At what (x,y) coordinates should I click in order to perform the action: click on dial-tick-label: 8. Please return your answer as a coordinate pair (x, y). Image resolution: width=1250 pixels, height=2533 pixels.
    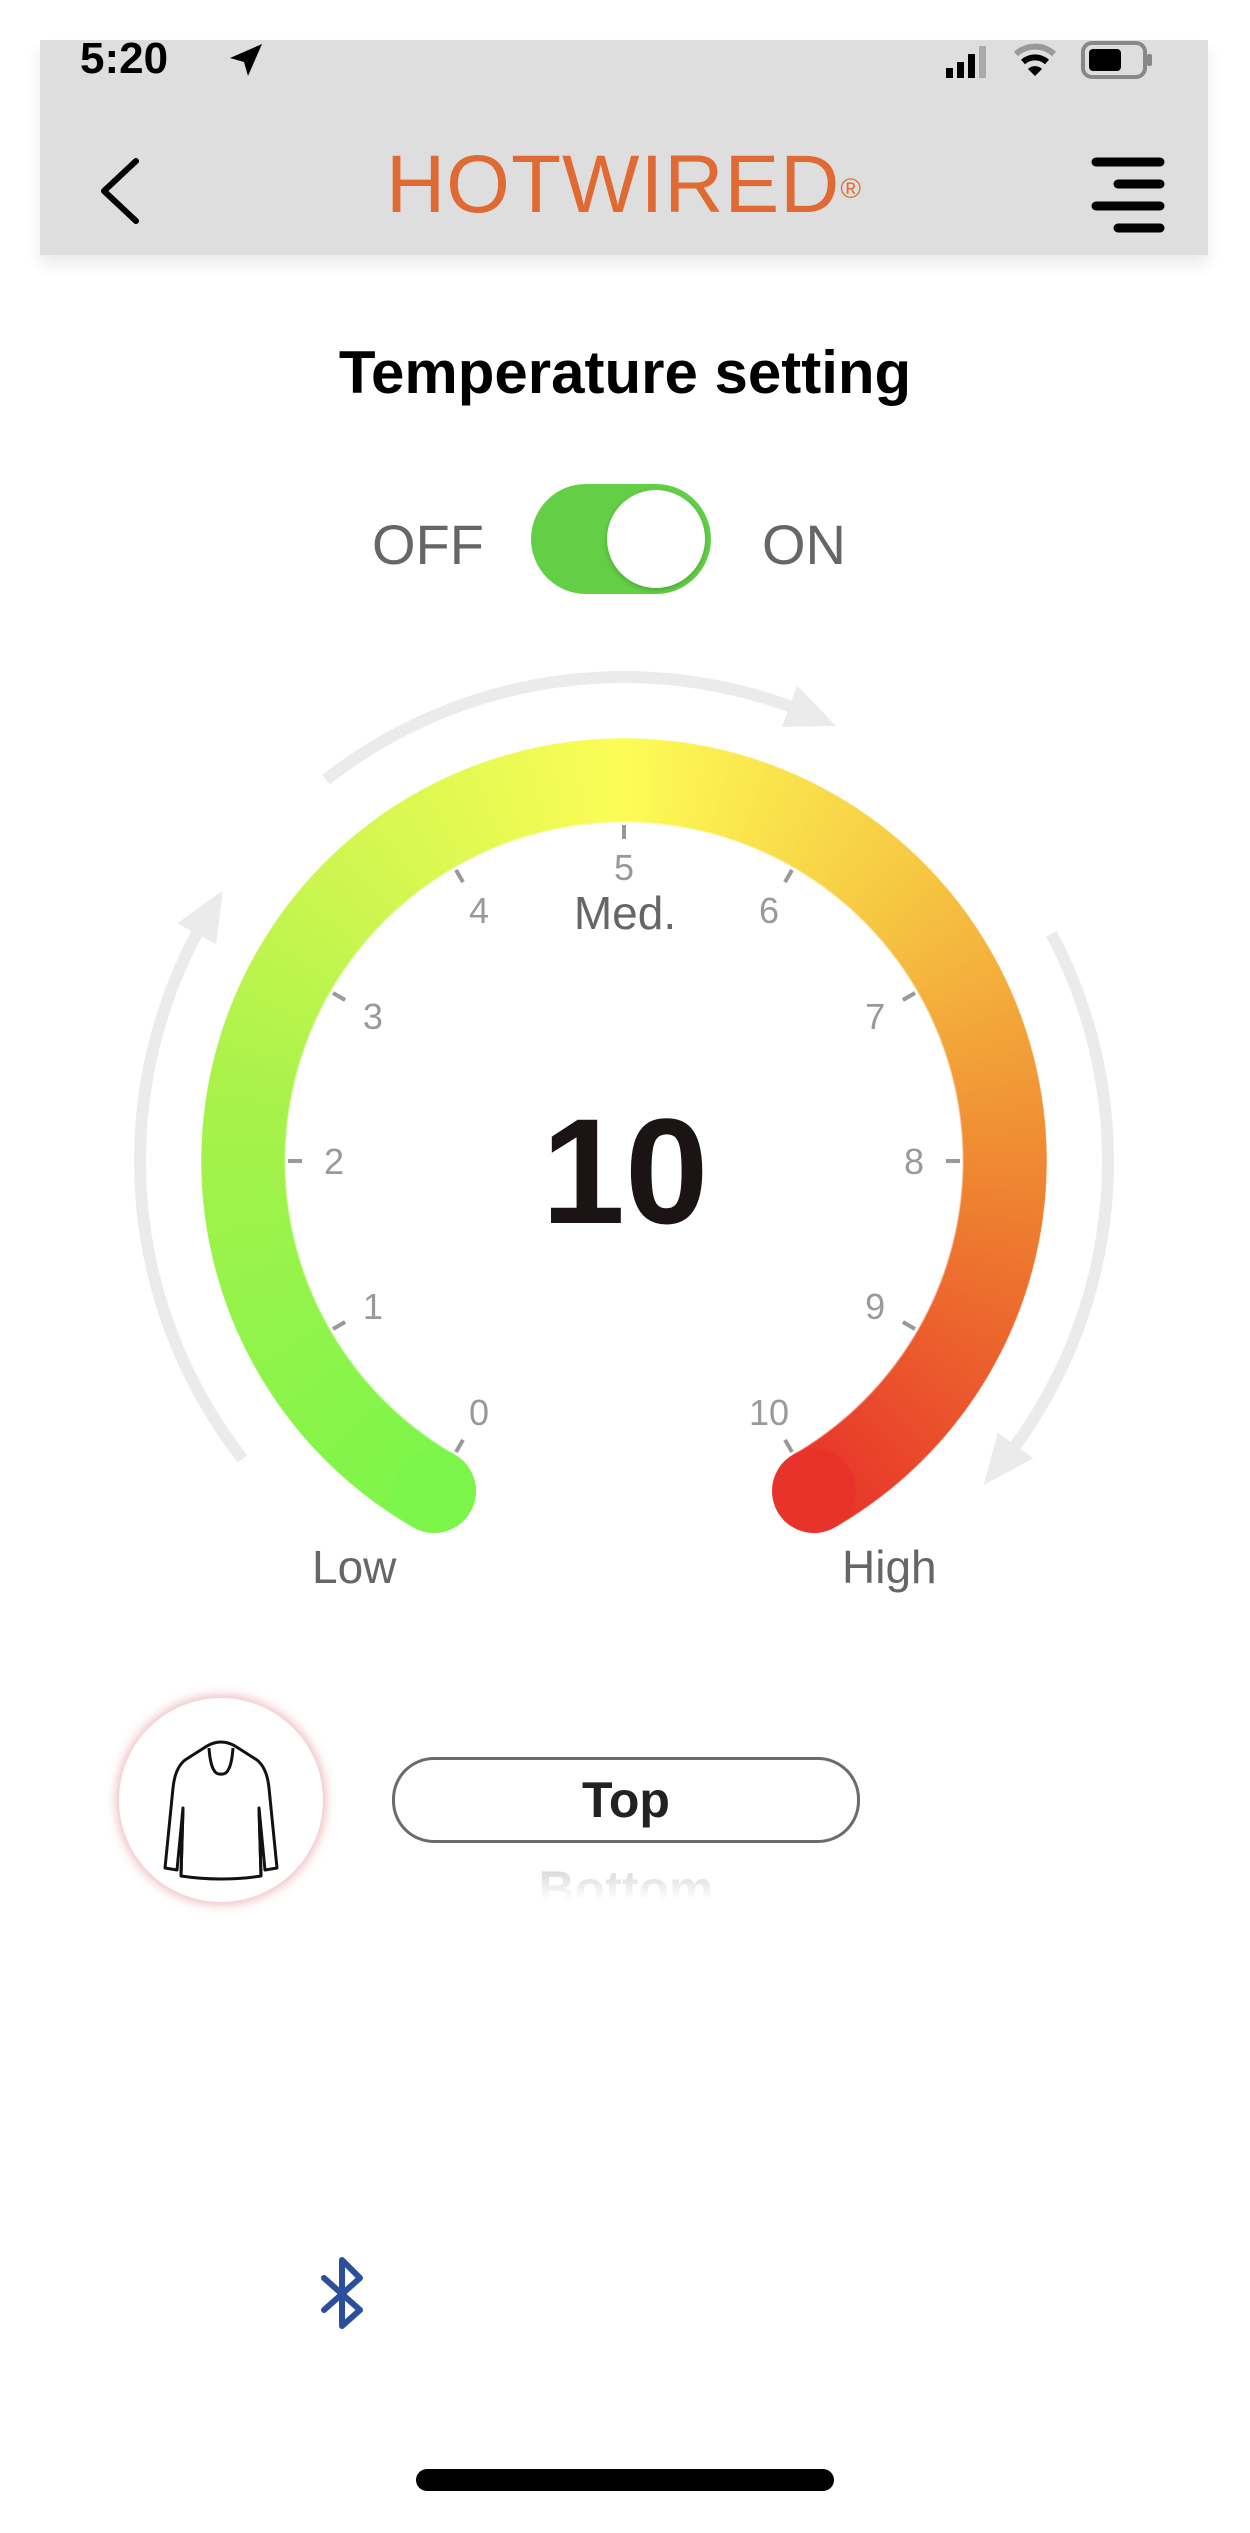
    Looking at the image, I should click on (914, 1161).